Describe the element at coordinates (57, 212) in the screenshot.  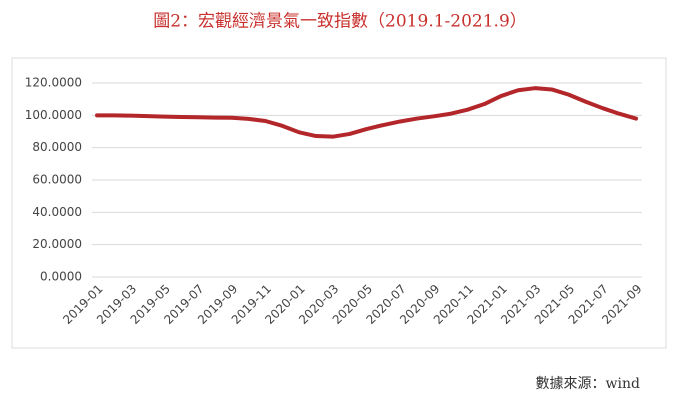
I see `y-tick-label: 40.0000` at that location.